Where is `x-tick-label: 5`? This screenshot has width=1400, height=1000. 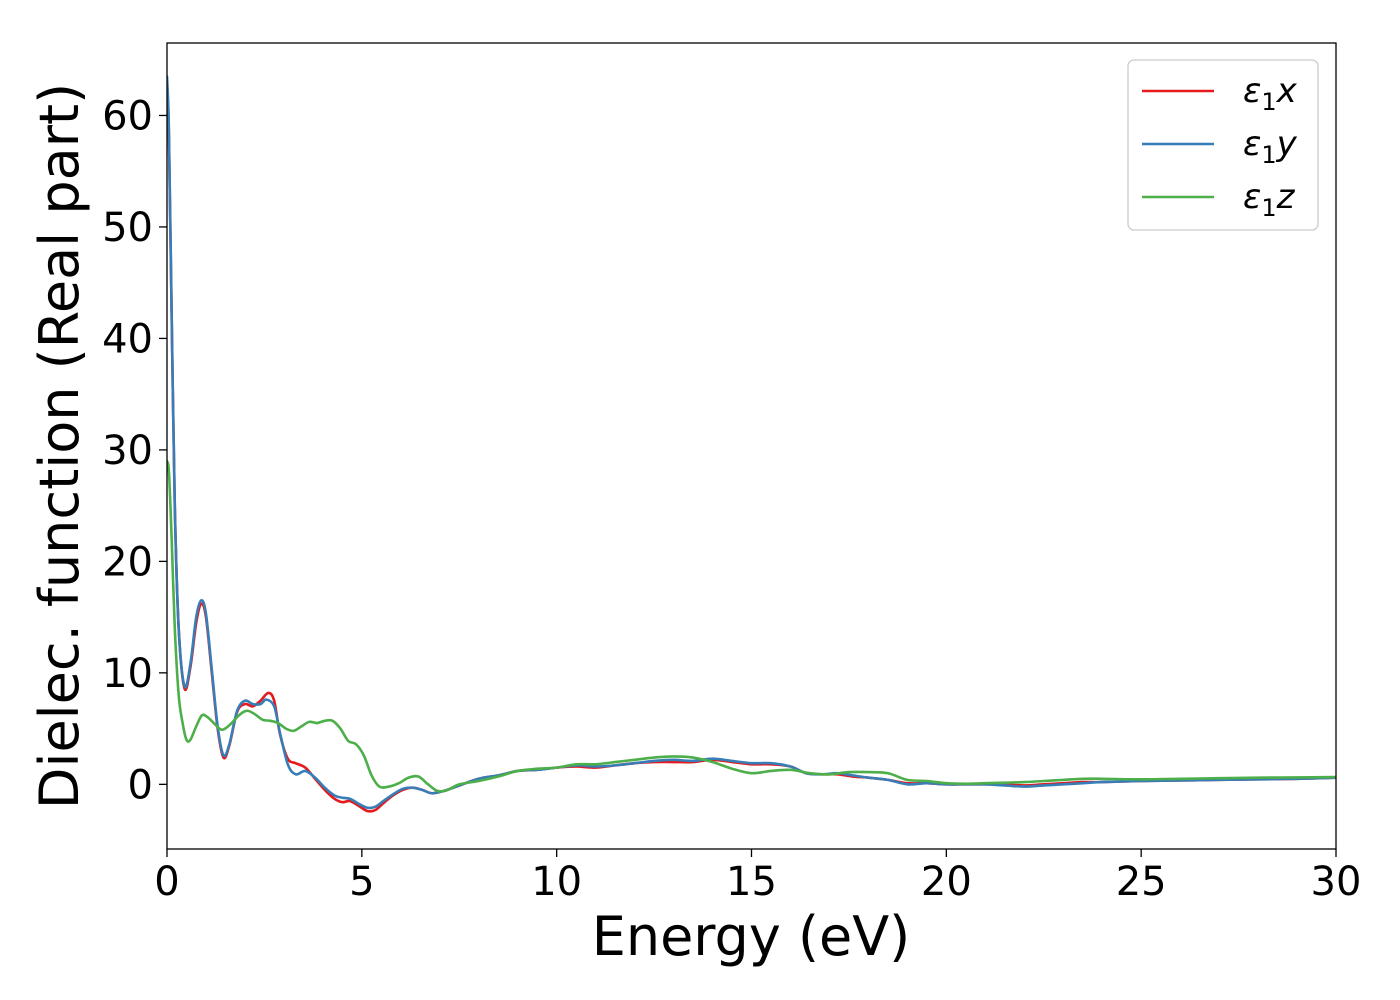 x-tick-label: 5 is located at coordinates (361, 882).